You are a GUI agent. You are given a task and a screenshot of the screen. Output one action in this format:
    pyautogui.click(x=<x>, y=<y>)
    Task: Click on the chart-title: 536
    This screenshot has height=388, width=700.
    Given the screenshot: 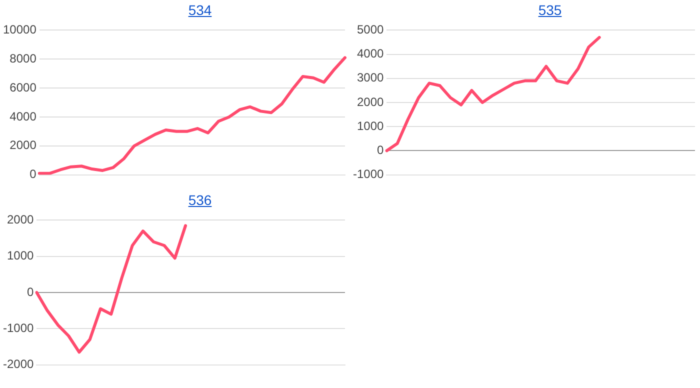 What is the action you would take?
    pyautogui.click(x=200, y=200)
    